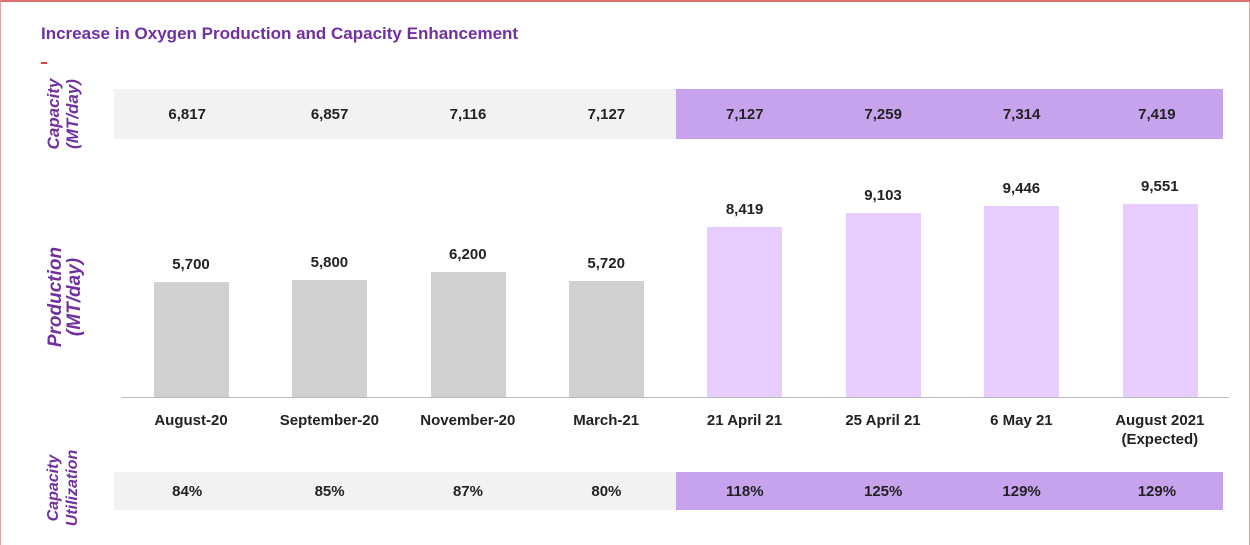  What do you see at coordinates (1160, 187) in the screenshot?
I see `data-label: 9,551` at bounding box center [1160, 187].